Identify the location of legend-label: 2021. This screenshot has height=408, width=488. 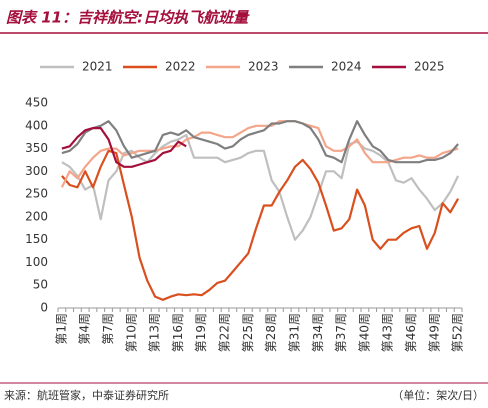
(97, 67).